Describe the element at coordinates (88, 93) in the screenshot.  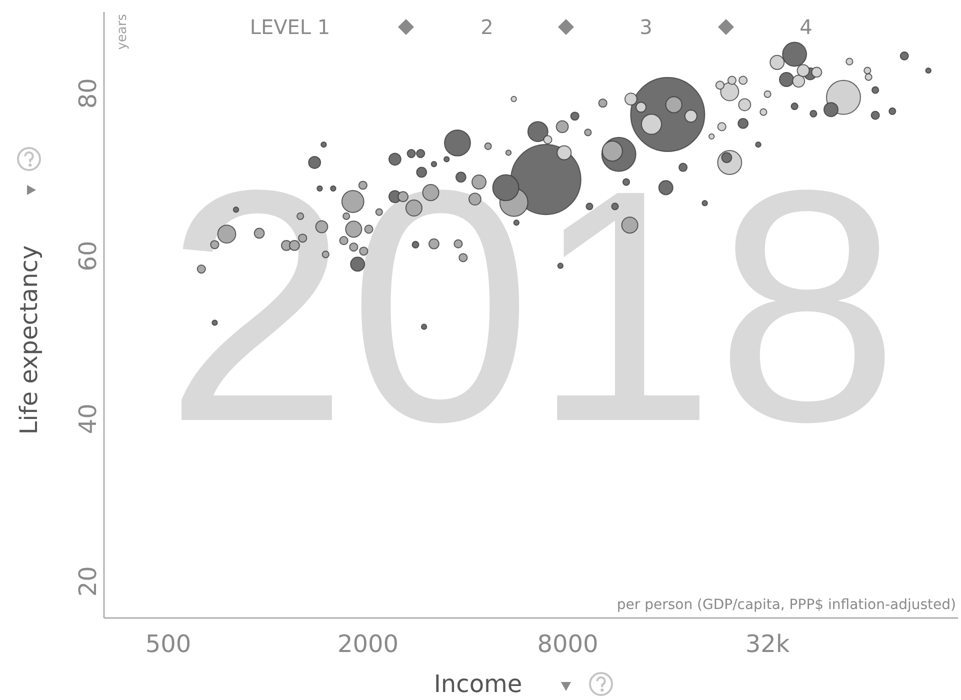
I see `y-tick-label: 80` at that location.